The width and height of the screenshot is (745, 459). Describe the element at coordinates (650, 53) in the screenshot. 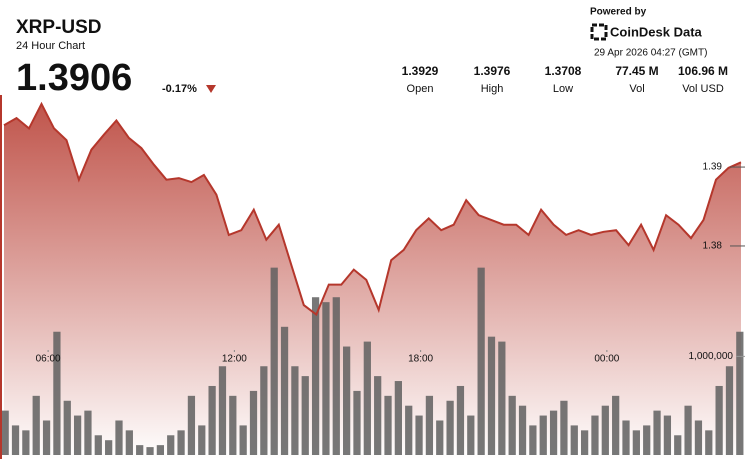

I see `timestamp: 29 Apr 2026 04:27 (GMT)` at that location.